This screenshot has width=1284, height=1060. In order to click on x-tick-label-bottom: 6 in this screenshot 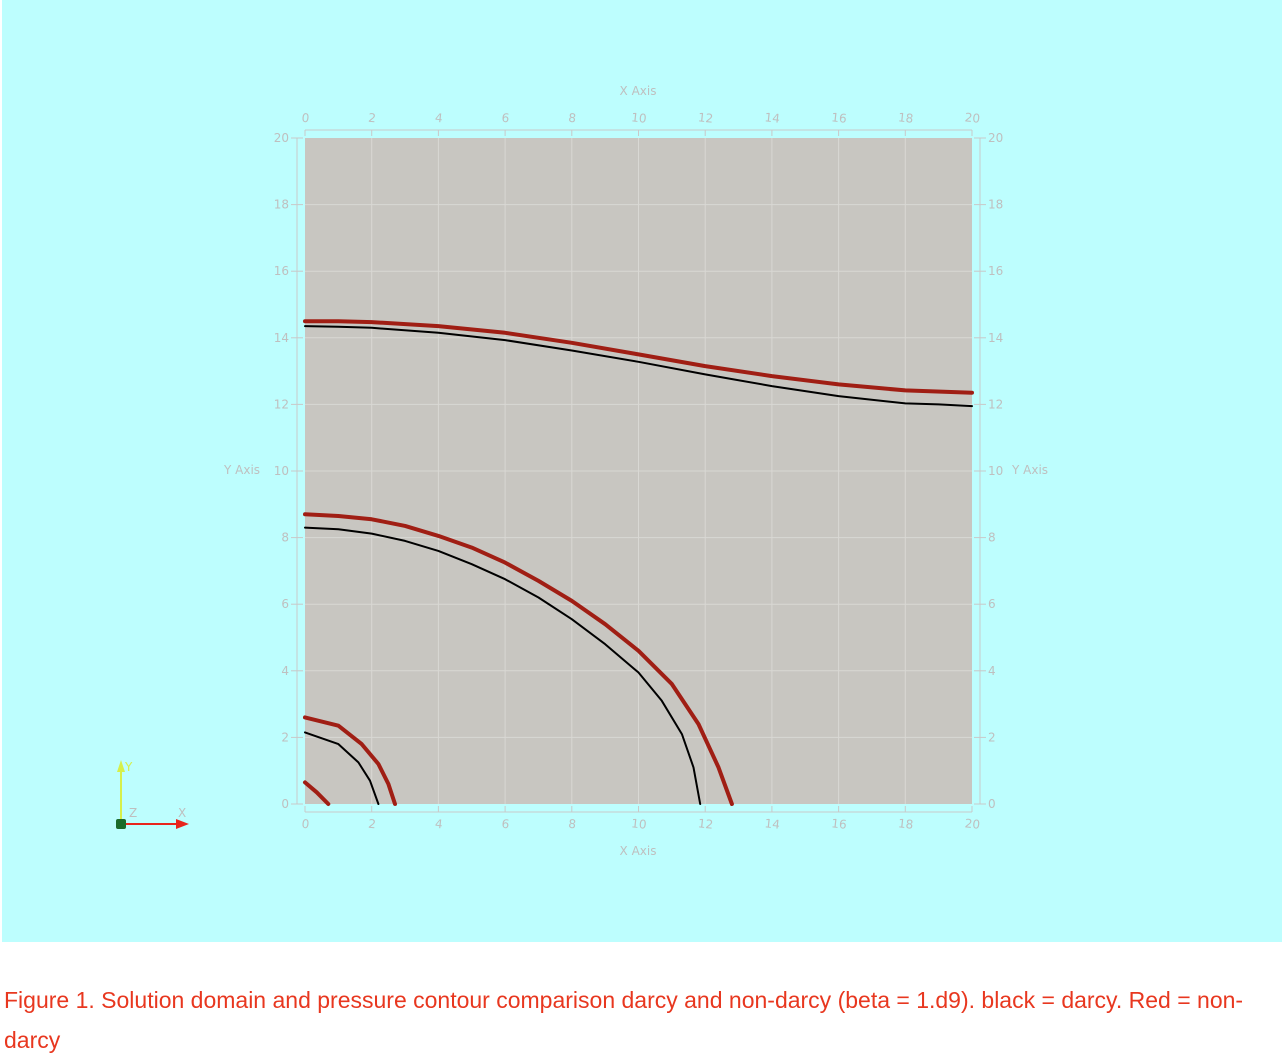, I will do `click(505, 824)`.